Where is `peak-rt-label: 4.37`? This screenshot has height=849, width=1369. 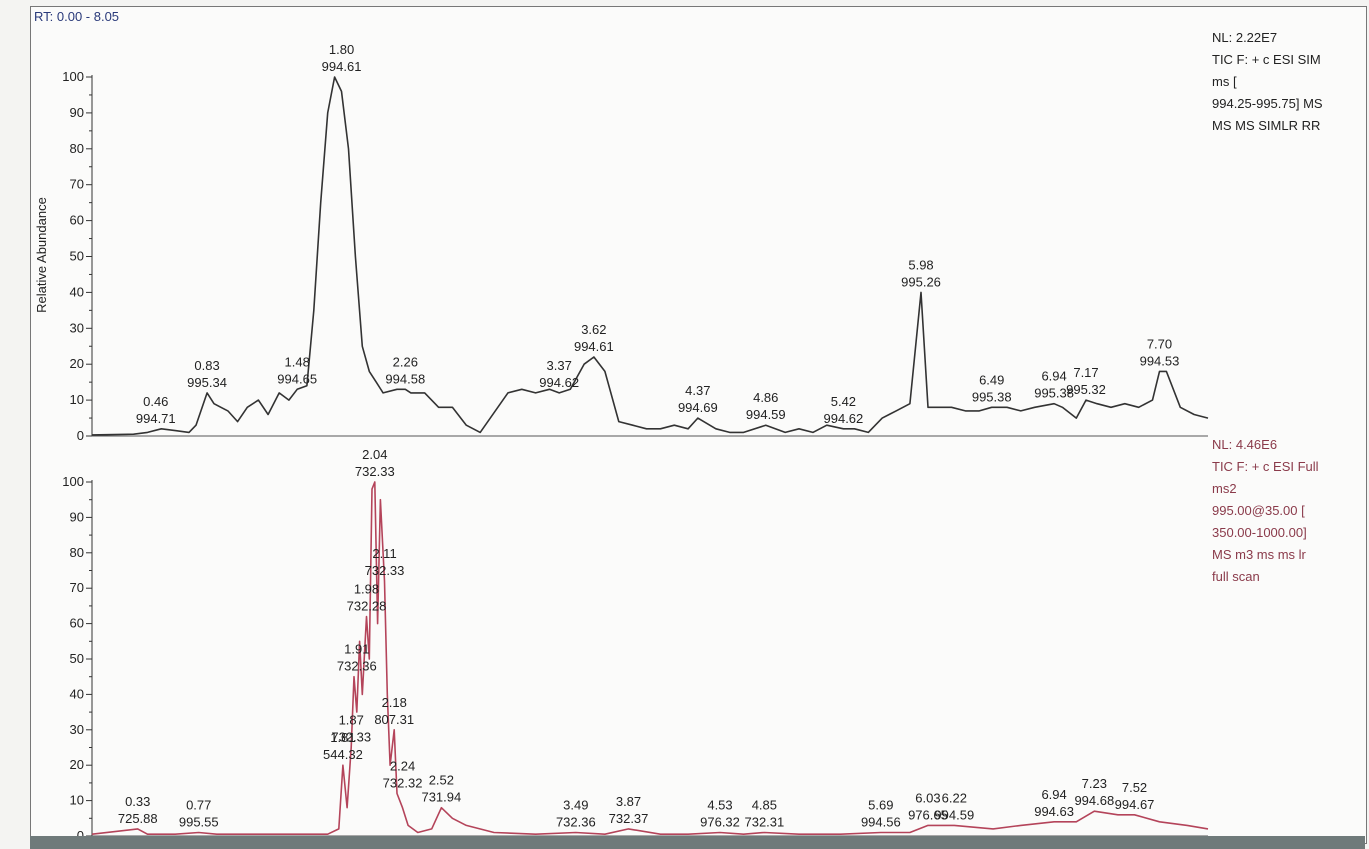
peak-rt-label: 4.37 is located at coordinates (697, 390).